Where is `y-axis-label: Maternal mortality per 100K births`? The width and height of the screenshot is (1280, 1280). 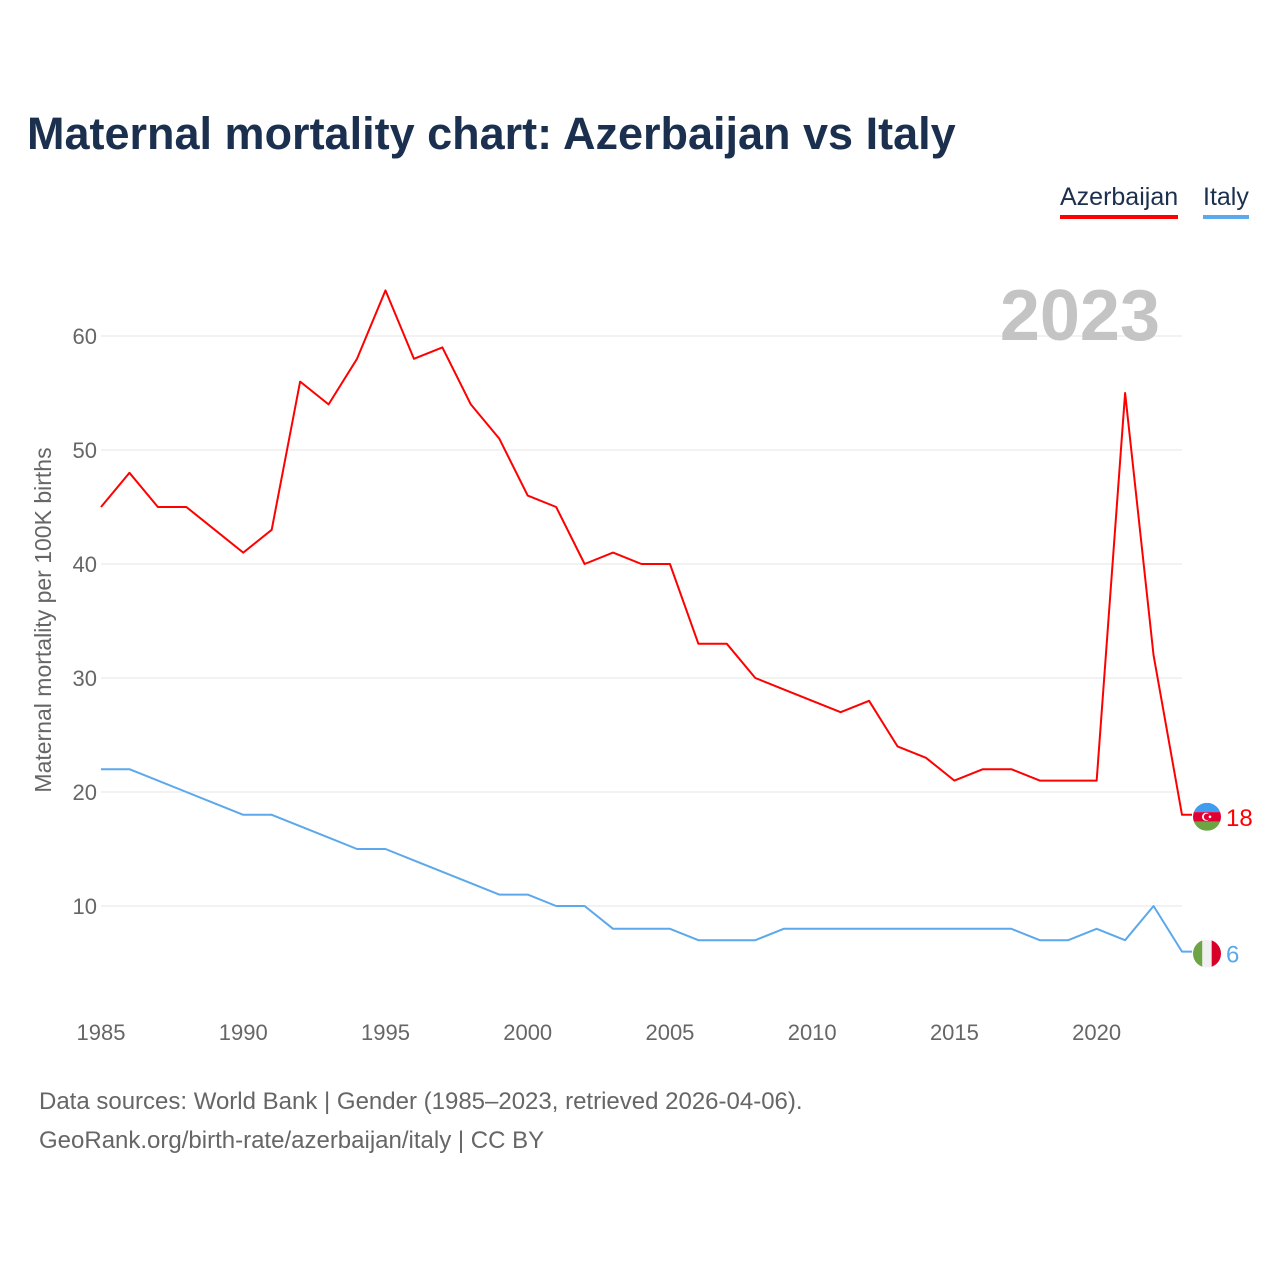 y-axis-label: Maternal mortality per 100K births is located at coordinates (43, 619).